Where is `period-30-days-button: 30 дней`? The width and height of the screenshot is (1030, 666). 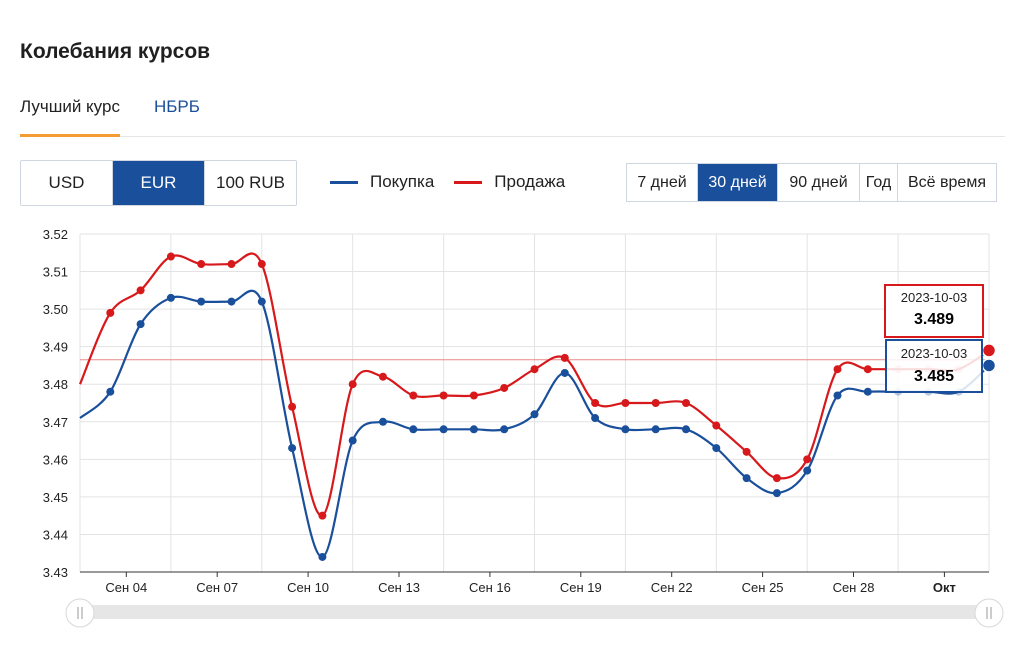
period-30-days-button: 30 дней is located at coordinates (738, 182).